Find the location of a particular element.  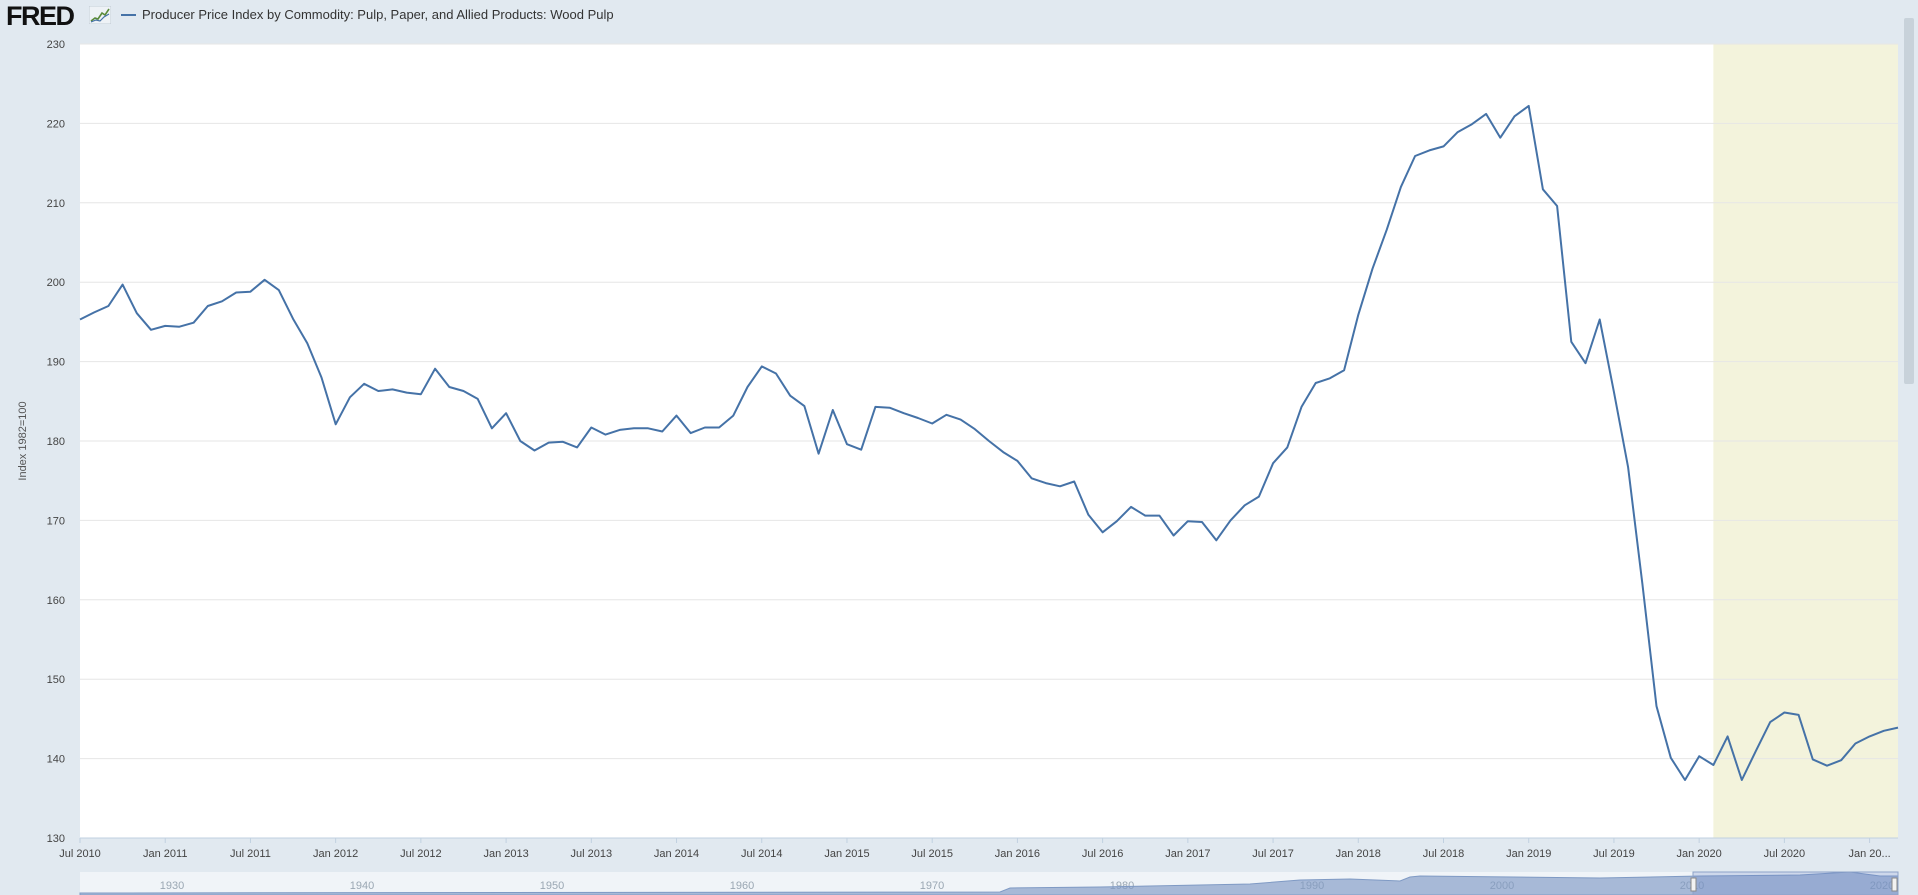

x-tick-label: Jul 2011 is located at coordinates (250, 854).